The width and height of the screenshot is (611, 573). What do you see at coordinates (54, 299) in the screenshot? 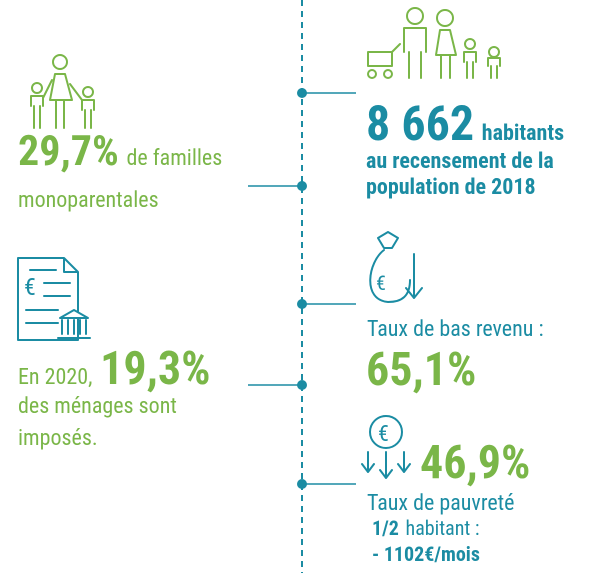
I see `document-icon: €` at bounding box center [54, 299].